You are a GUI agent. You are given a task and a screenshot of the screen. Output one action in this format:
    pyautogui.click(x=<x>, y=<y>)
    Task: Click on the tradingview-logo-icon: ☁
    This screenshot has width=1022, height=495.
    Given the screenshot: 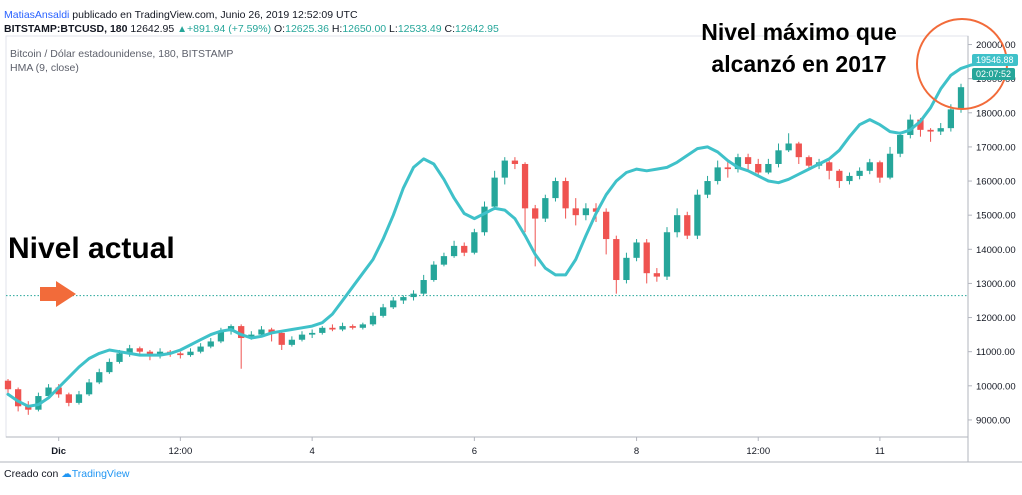 What is the action you would take?
    pyautogui.click(x=66, y=474)
    